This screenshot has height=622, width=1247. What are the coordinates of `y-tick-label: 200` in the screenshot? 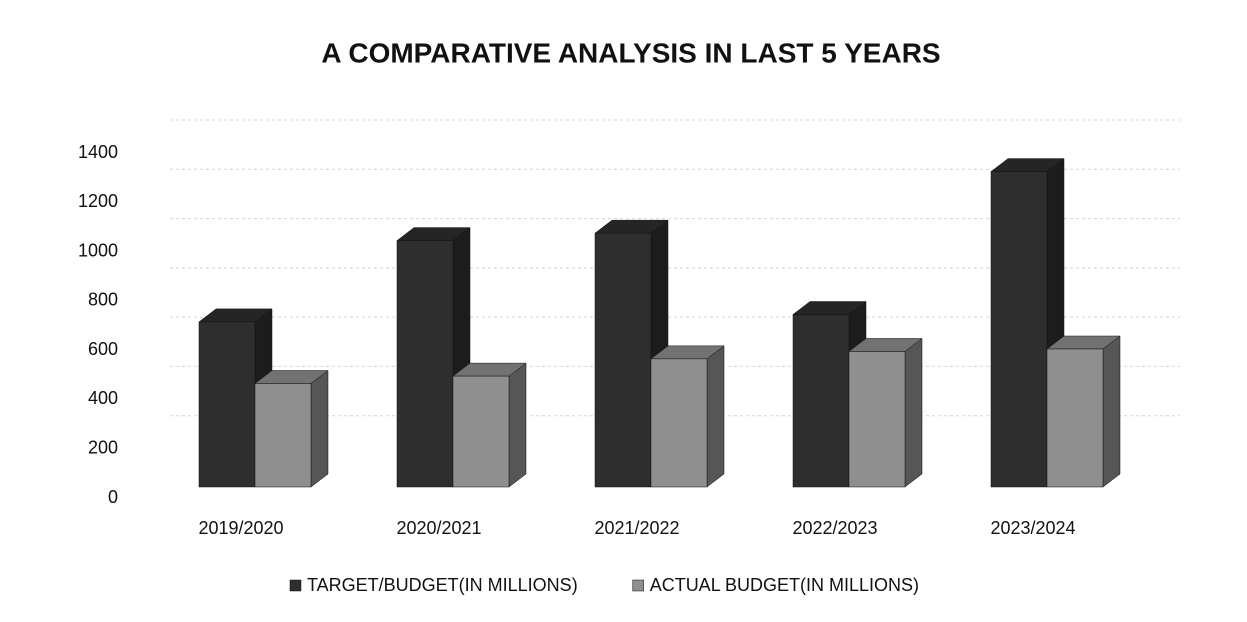 It's located at (103, 447).